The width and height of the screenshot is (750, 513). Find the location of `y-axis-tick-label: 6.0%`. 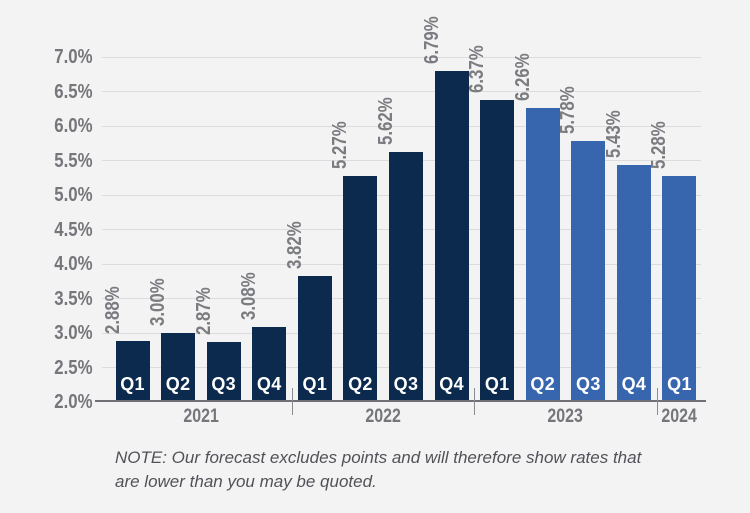

y-axis-tick-label: 6.0% is located at coordinates (63, 126).